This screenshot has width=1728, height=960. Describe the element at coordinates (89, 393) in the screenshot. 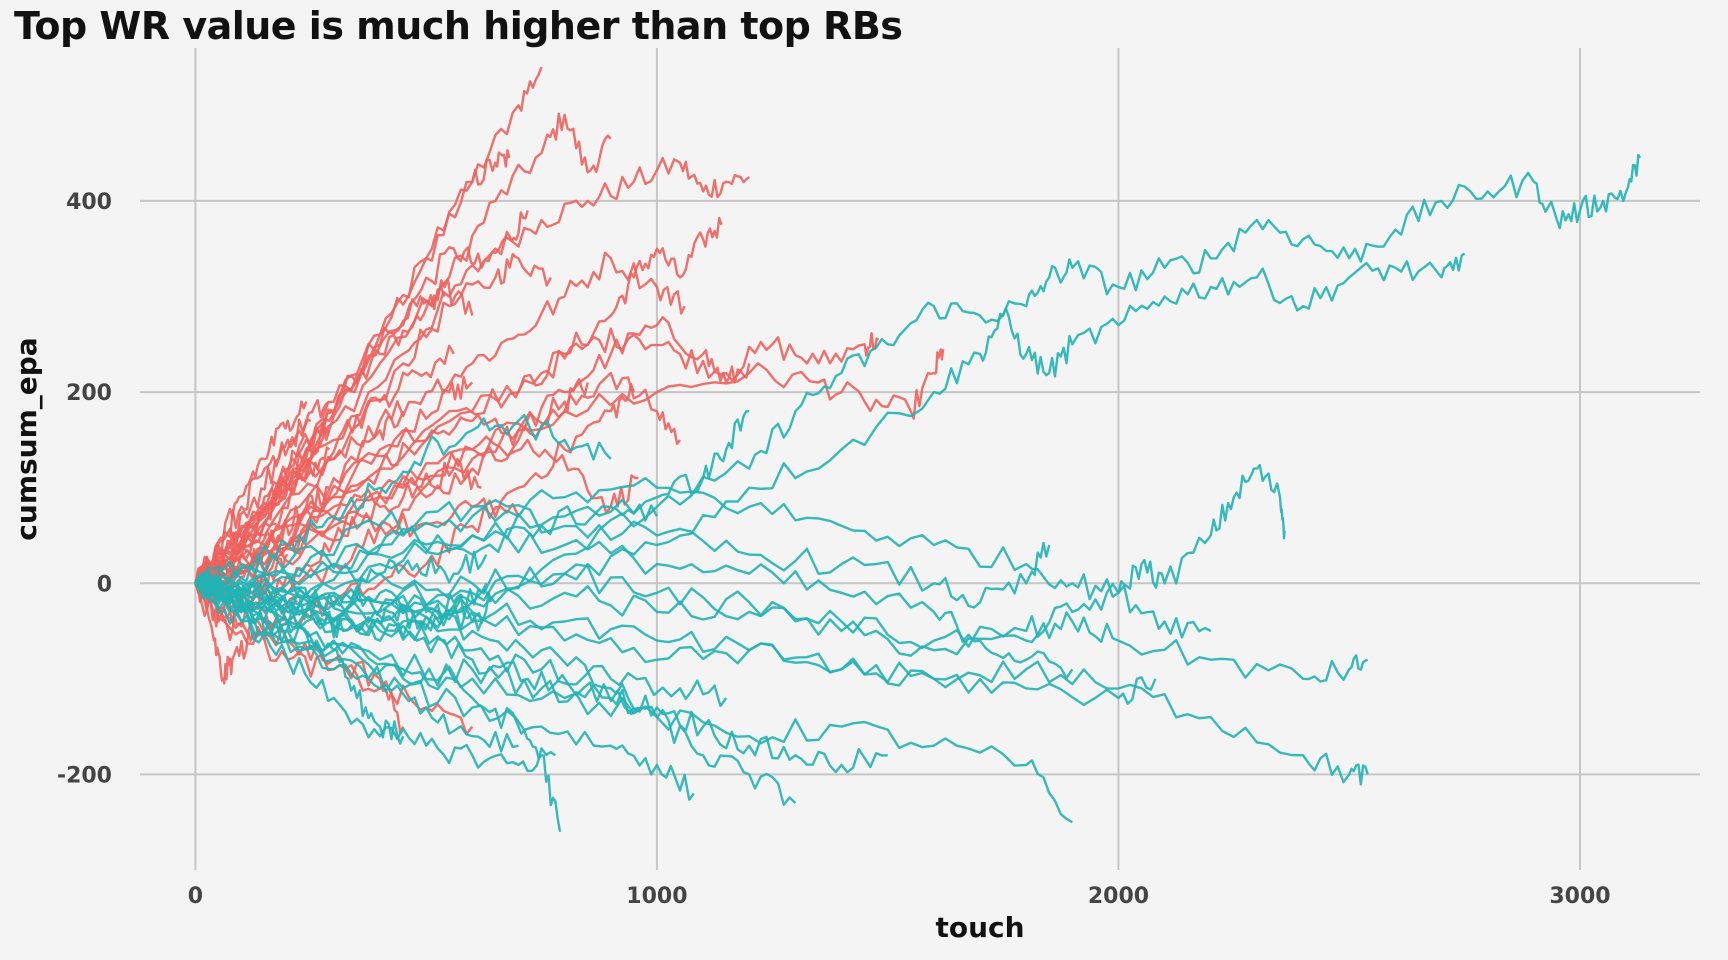

I see `y-tick-label: 200` at that location.